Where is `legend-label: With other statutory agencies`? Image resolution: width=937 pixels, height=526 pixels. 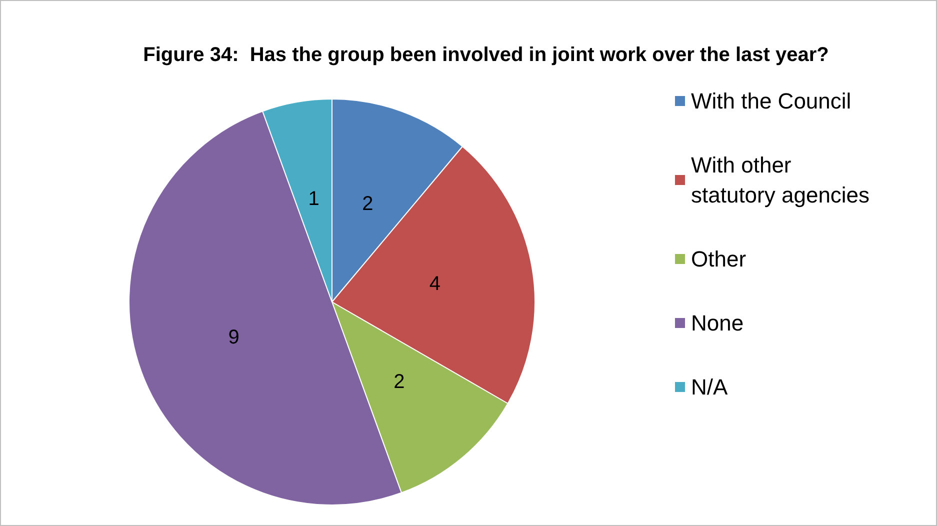
legend-label: With other statutory agencies is located at coordinates (780, 180).